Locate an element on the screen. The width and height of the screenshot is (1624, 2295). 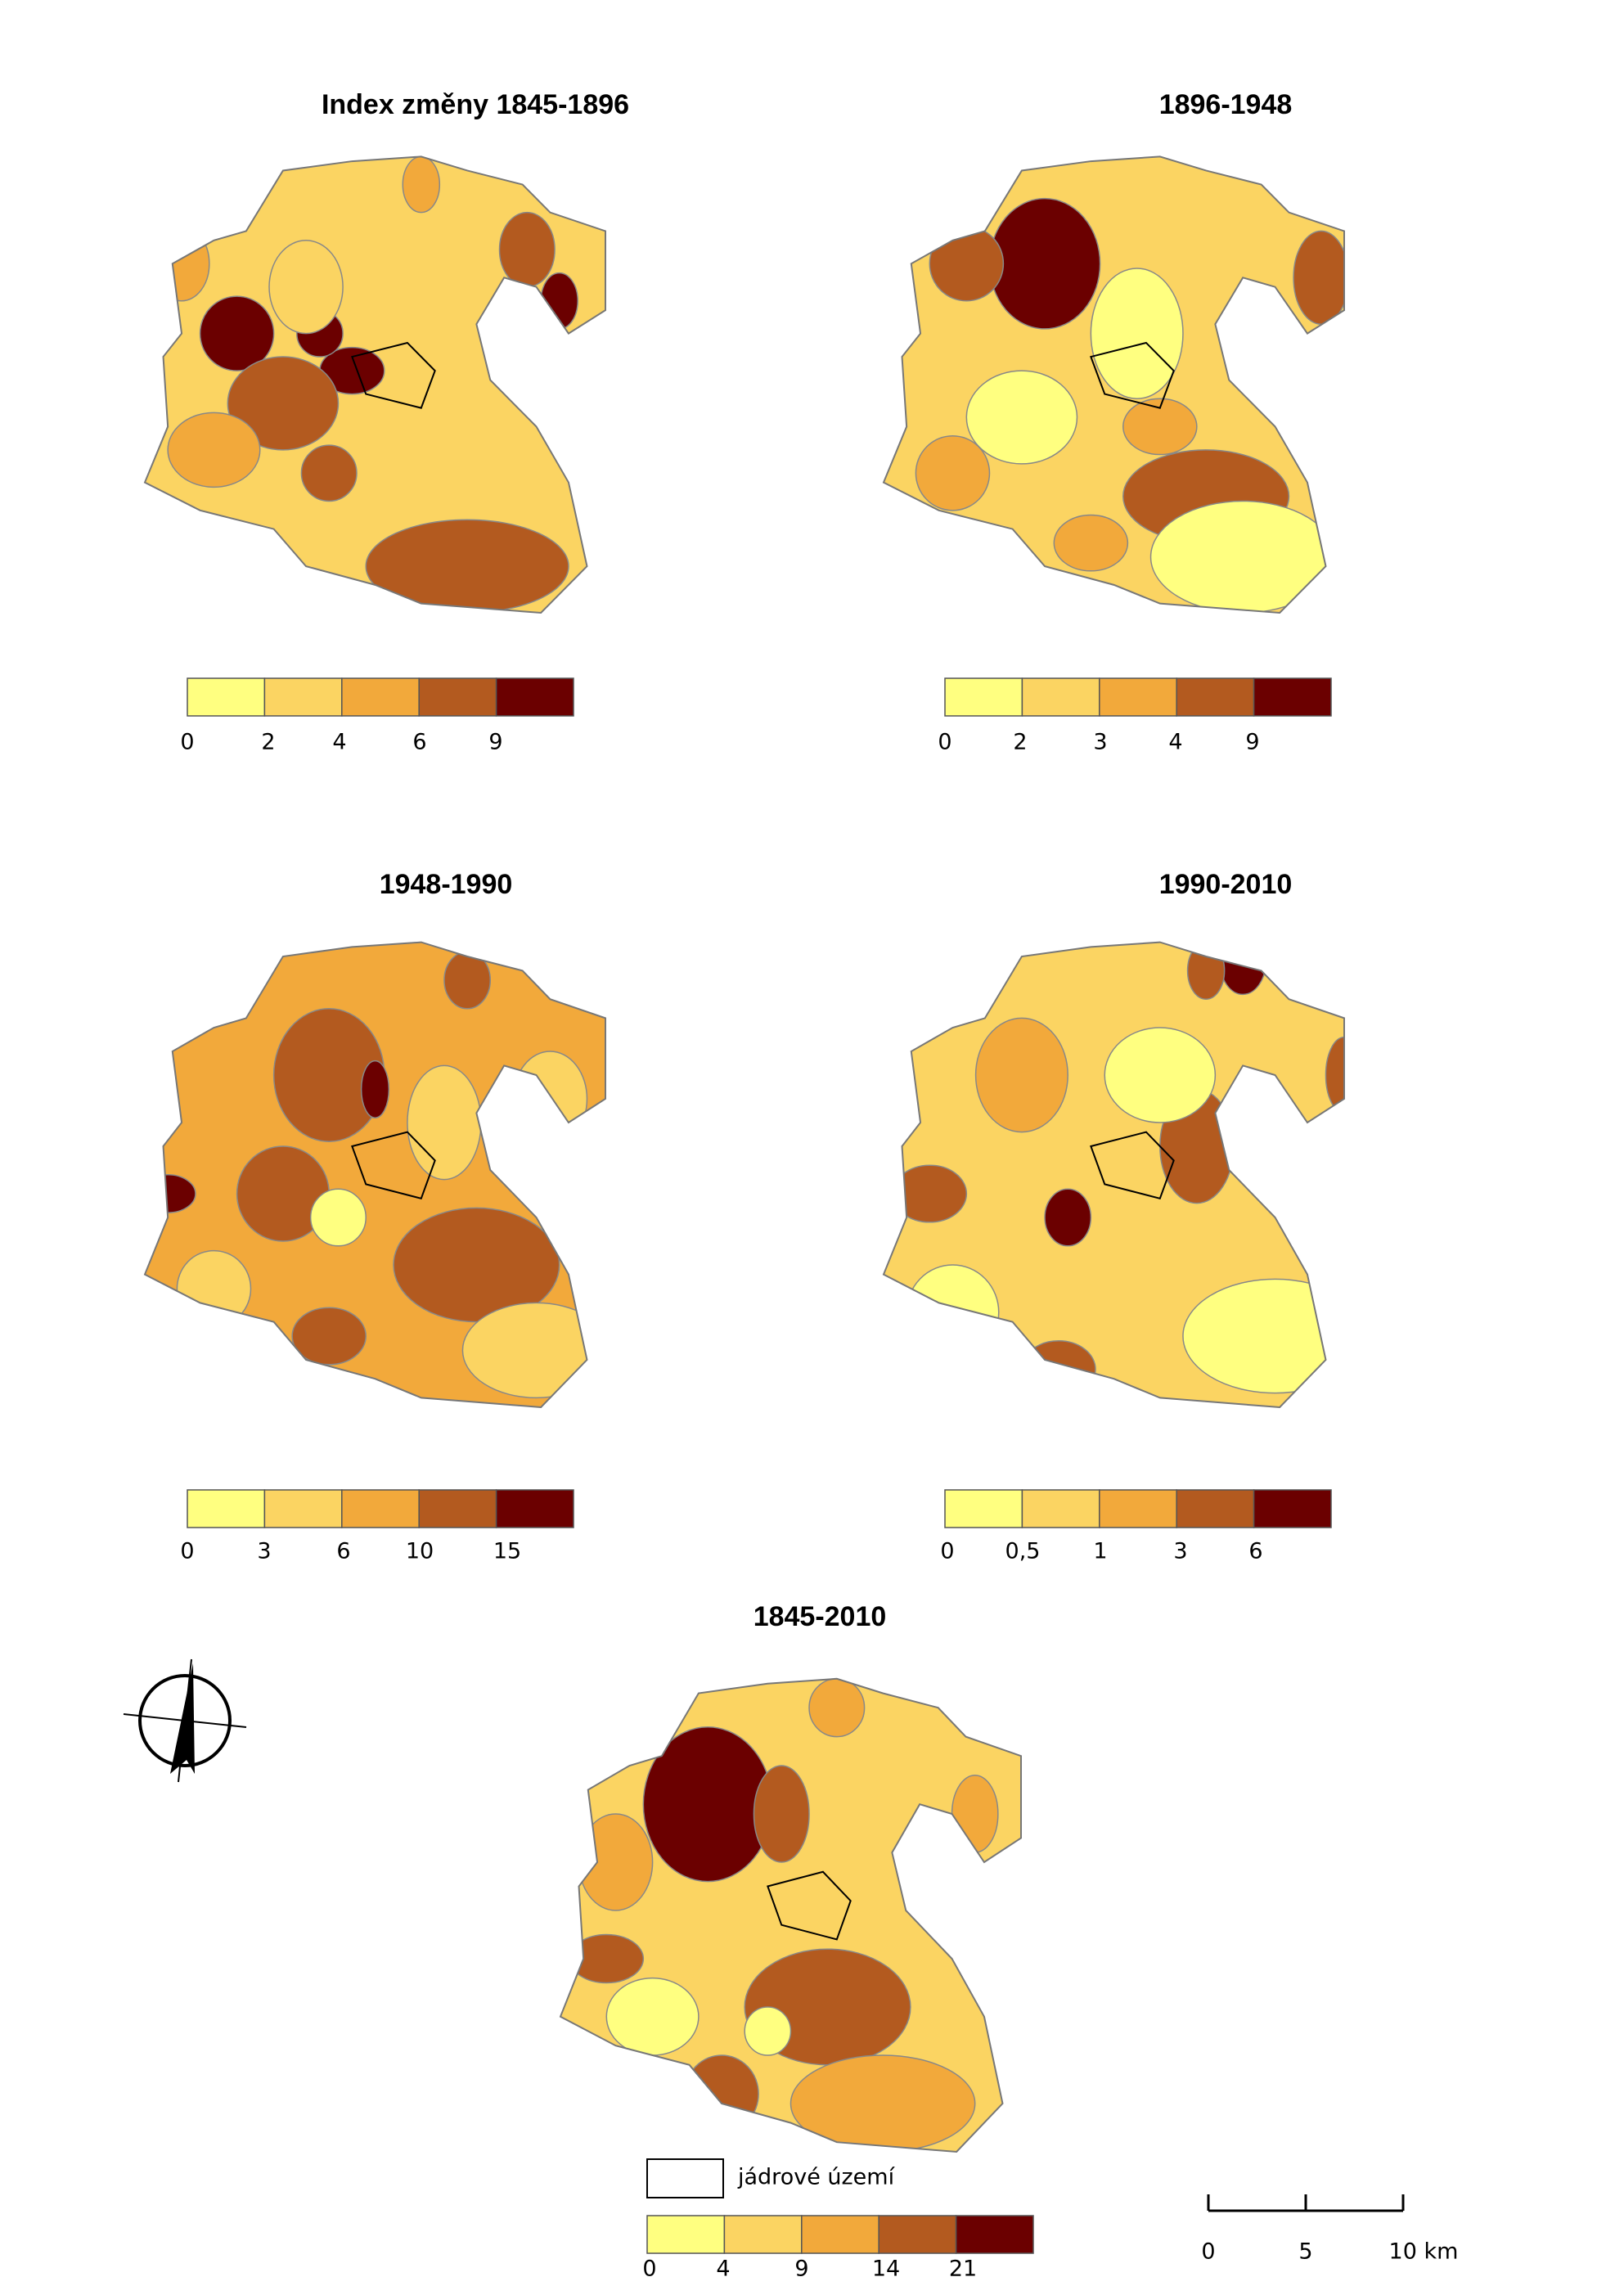
map-title: 1948-1990 is located at coordinates (446, 885).